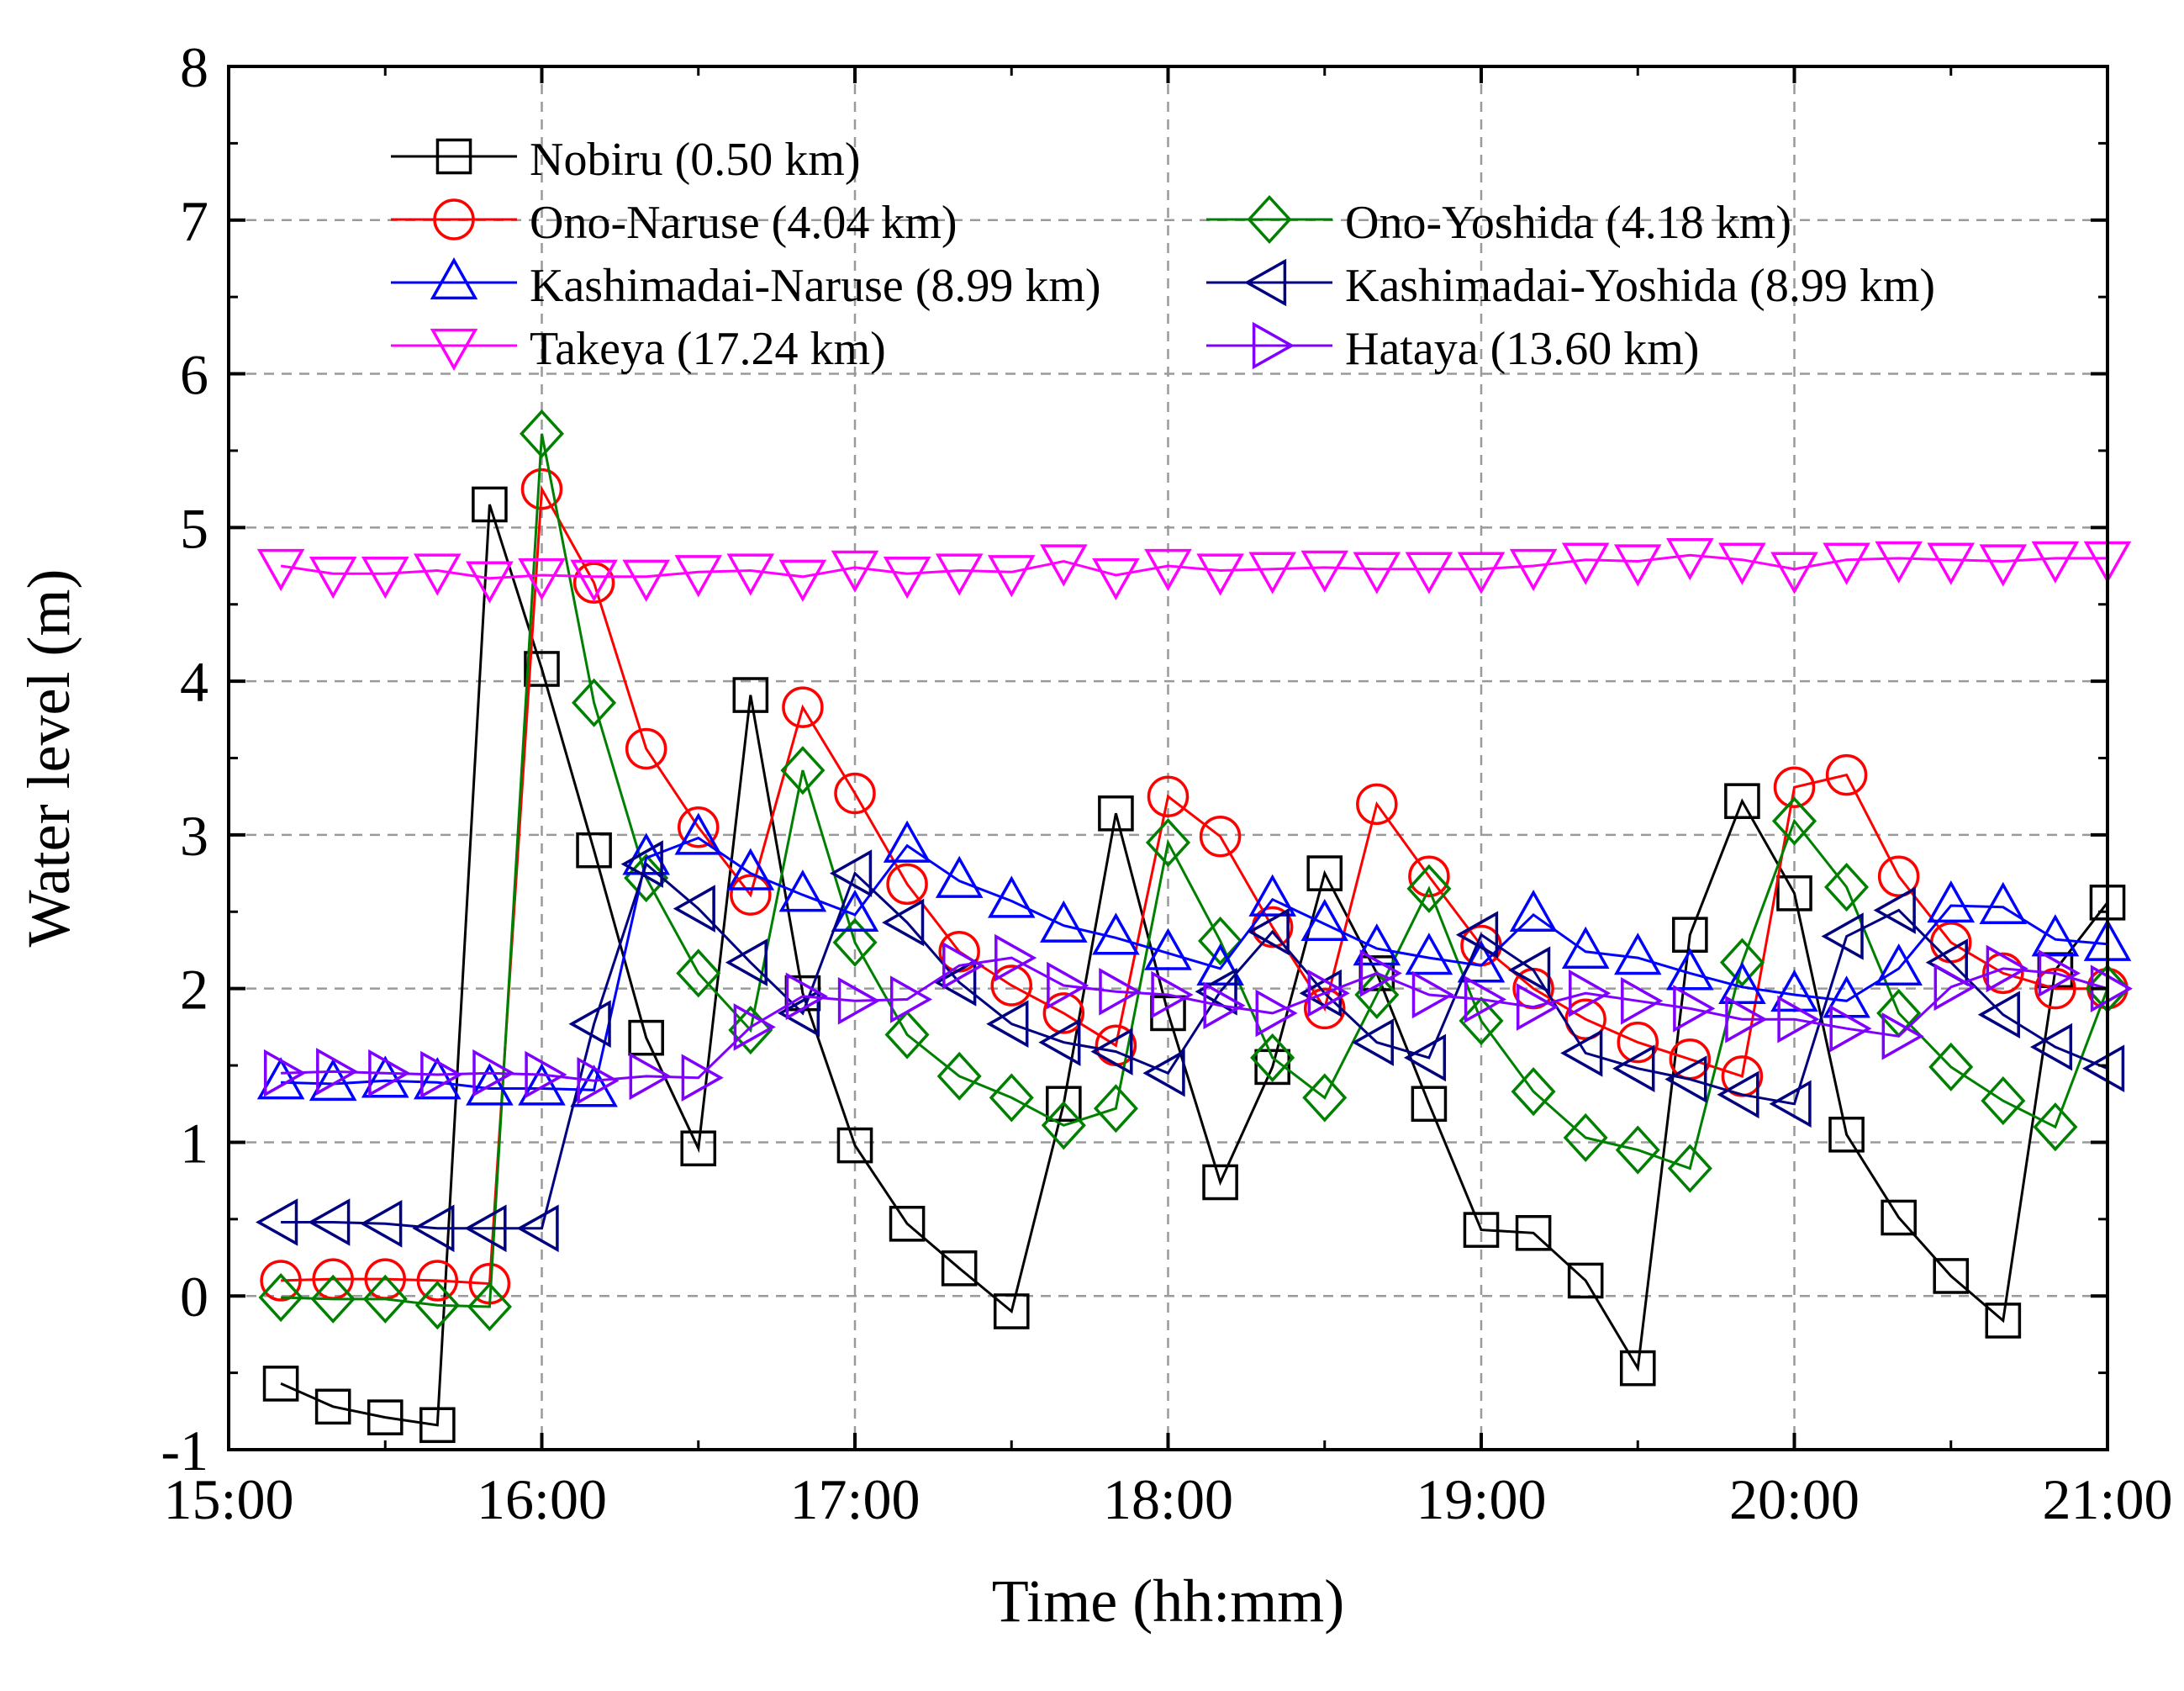  Describe the element at coordinates (1194, 963) in the screenshot. I see `series-line` at that location.